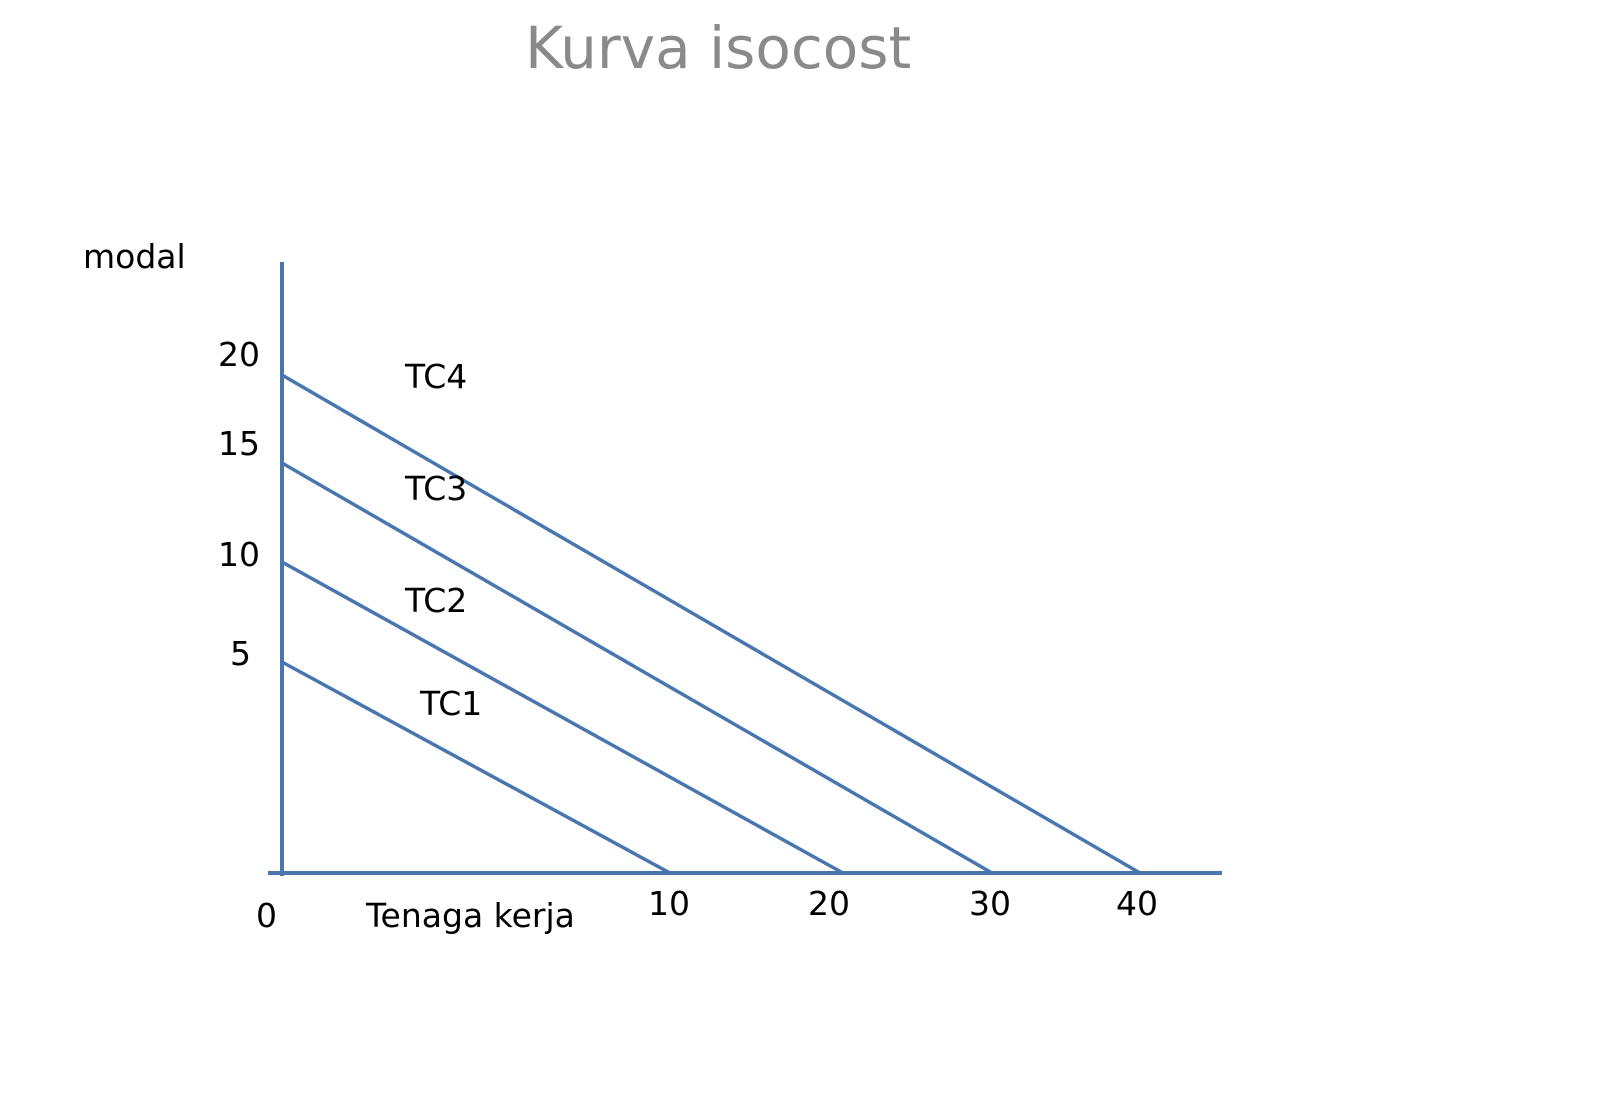 This screenshot has width=1600, height=1114. Describe the element at coordinates (470, 915) in the screenshot. I see `x-axis-label: Tenaga kerja` at that location.